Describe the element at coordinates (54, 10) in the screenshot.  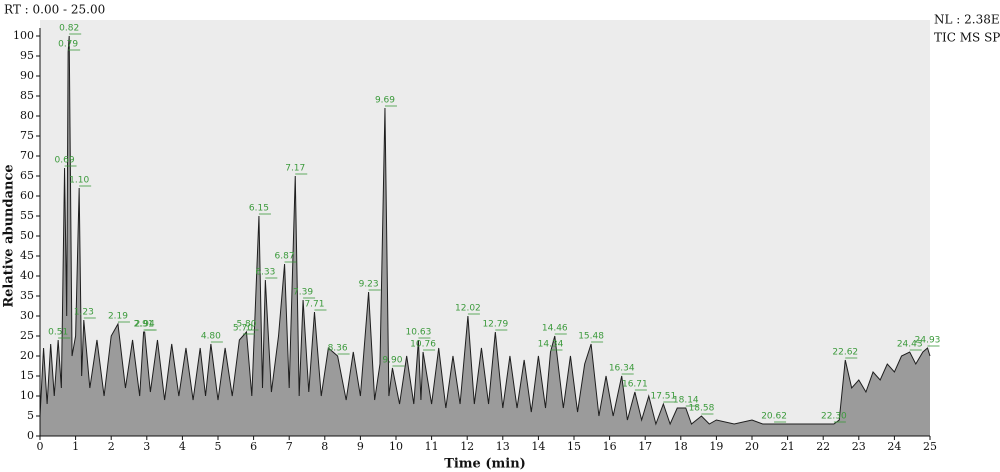
I see `range-label: RT : 0.00 - 25.00` at that location.